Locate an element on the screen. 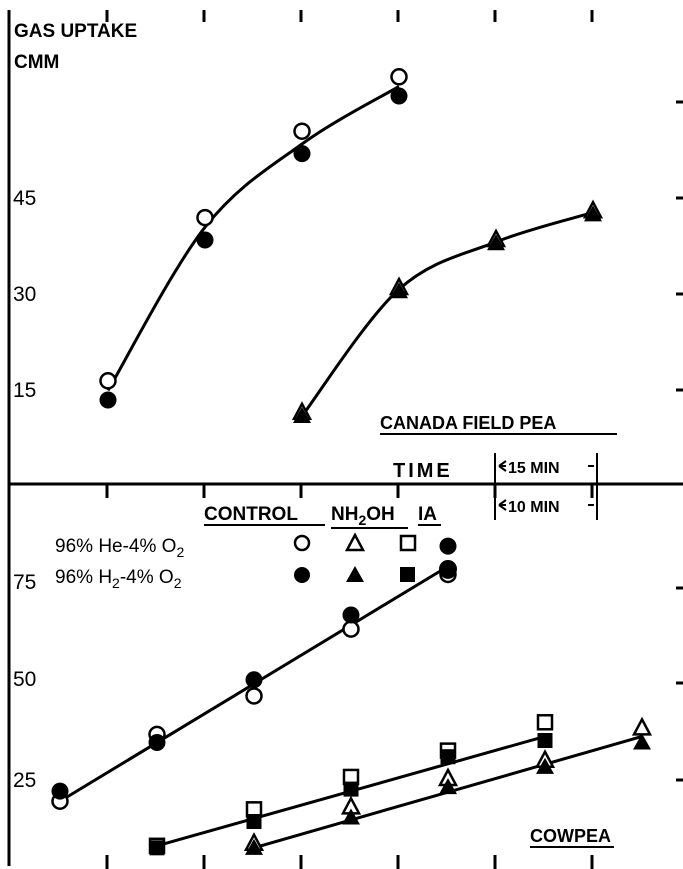 The height and width of the screenshot is (869, 683). bottom-panel-title: COWPEA is located at coordinates (570, 836).